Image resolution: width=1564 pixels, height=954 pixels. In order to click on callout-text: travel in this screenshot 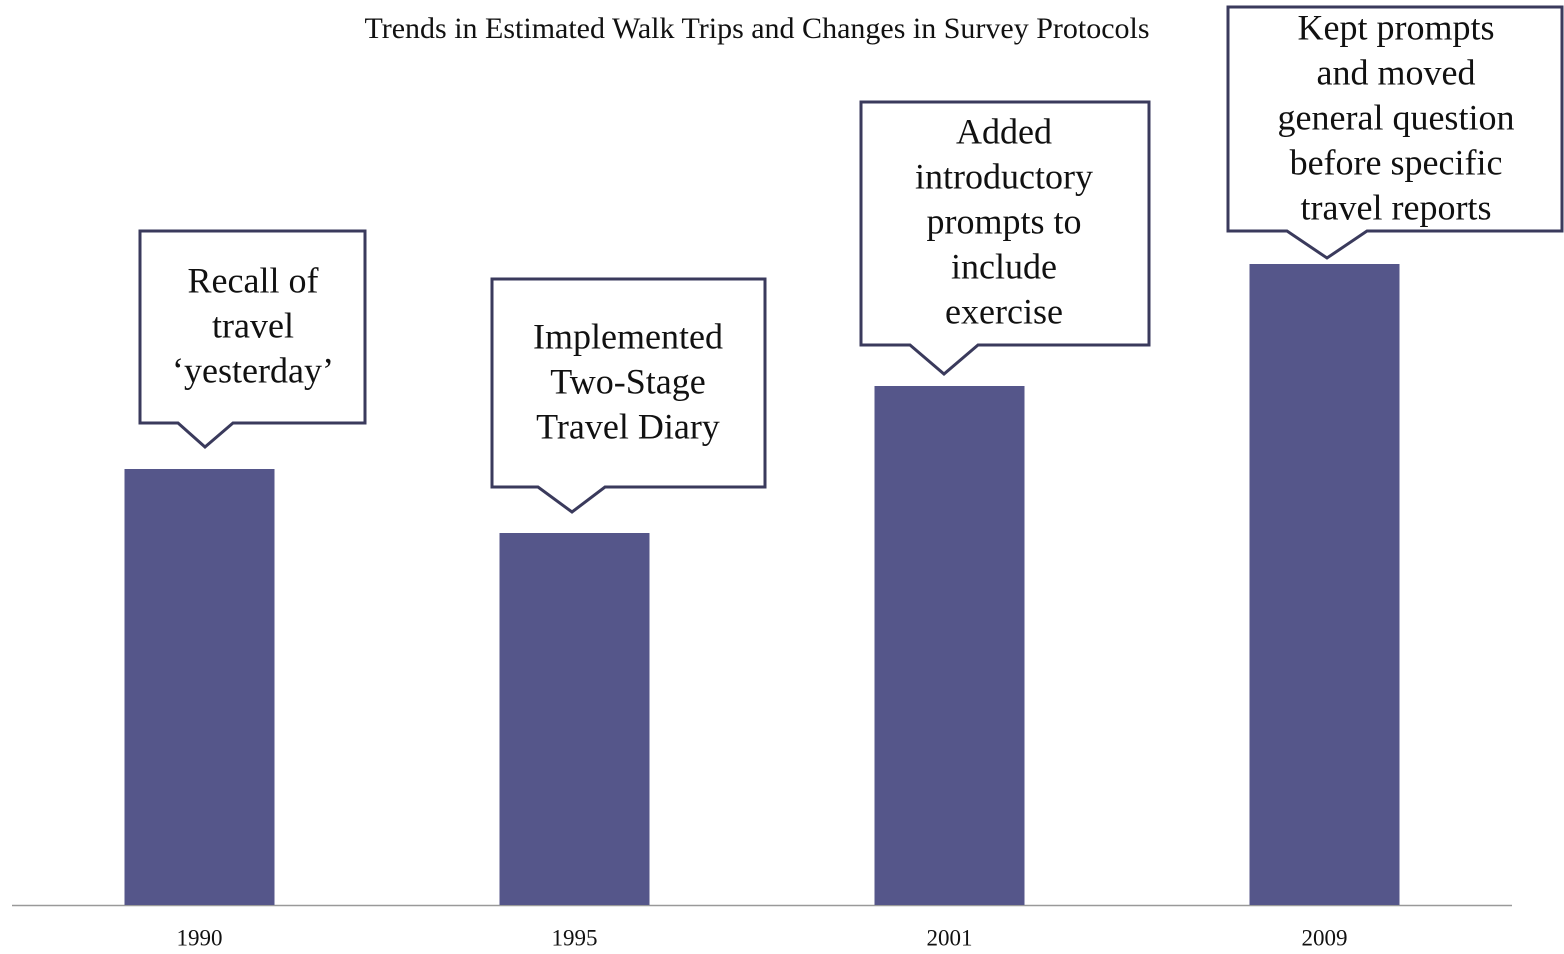, I will do `click(253, 325)`.